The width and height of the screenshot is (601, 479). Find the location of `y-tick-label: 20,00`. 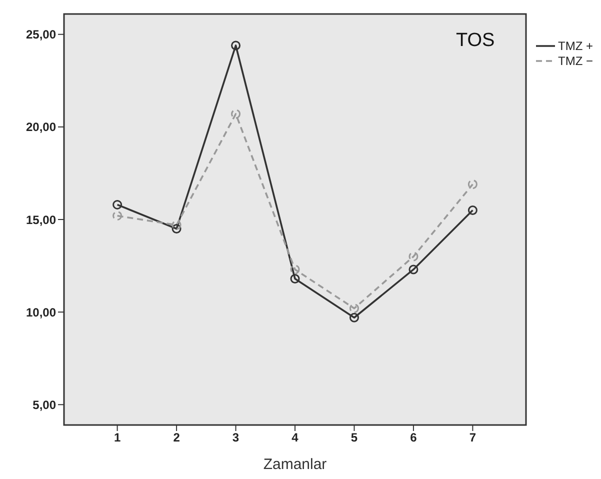

y-tick-label: 20,00 is located at coordinates (41, 127).